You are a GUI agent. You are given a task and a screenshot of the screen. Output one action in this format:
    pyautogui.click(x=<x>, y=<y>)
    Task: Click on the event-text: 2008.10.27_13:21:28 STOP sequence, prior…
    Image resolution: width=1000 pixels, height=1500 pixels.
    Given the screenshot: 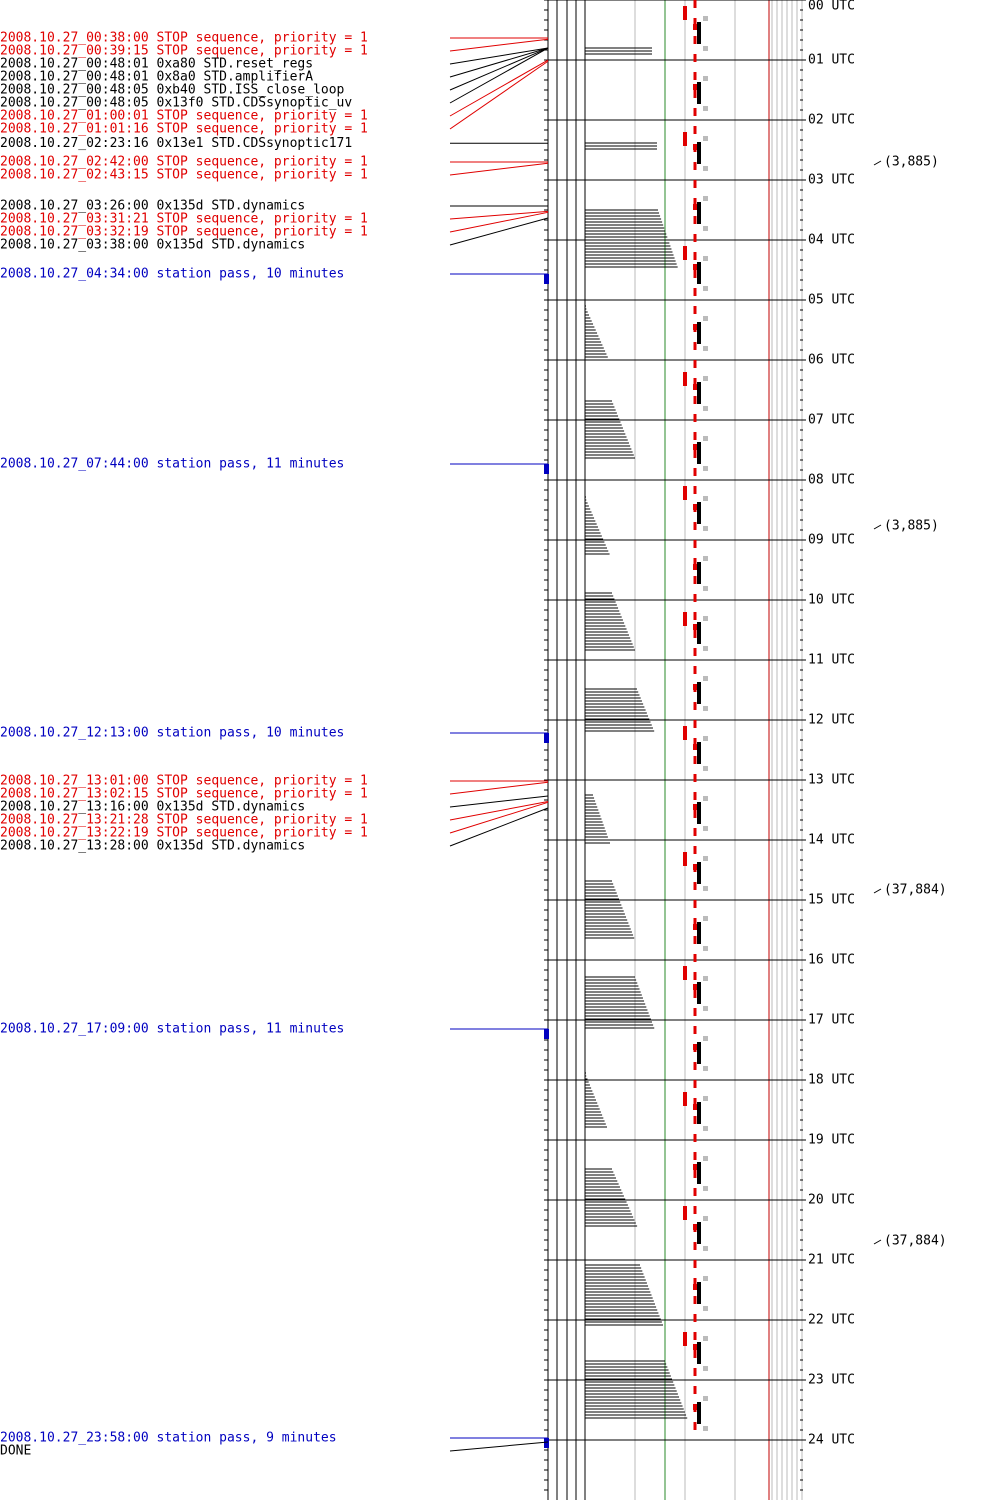 What is the action you would take?
    pyautogui.click(x=184, y=820)
    